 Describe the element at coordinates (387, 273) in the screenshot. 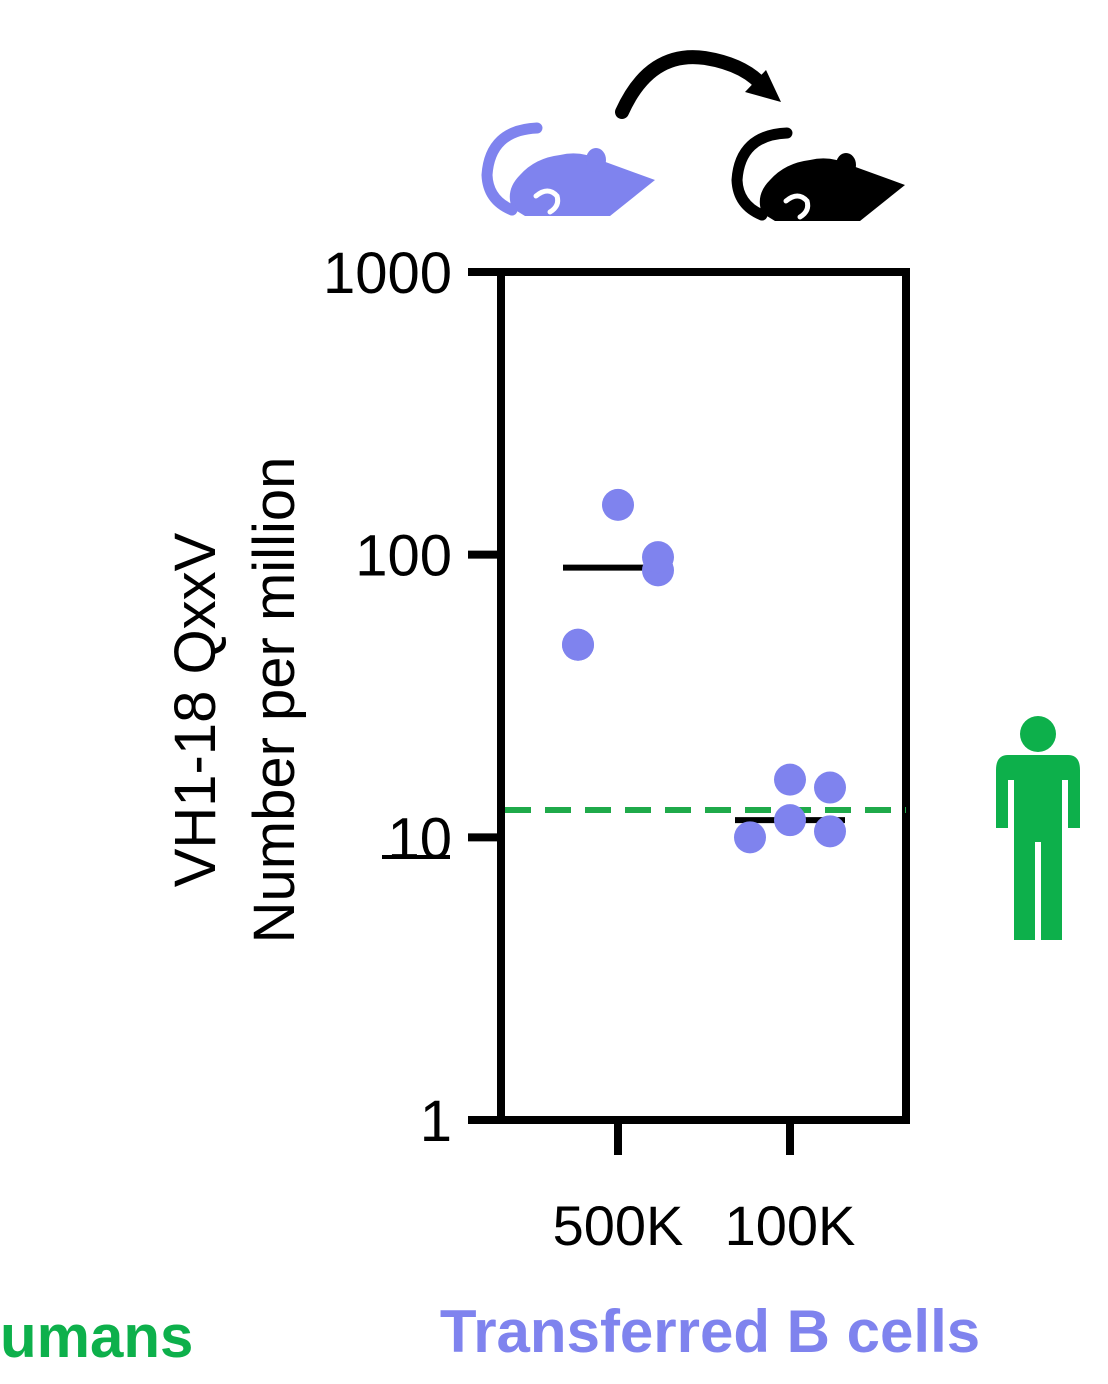

I see `y-tick-label: 1000` at that location.